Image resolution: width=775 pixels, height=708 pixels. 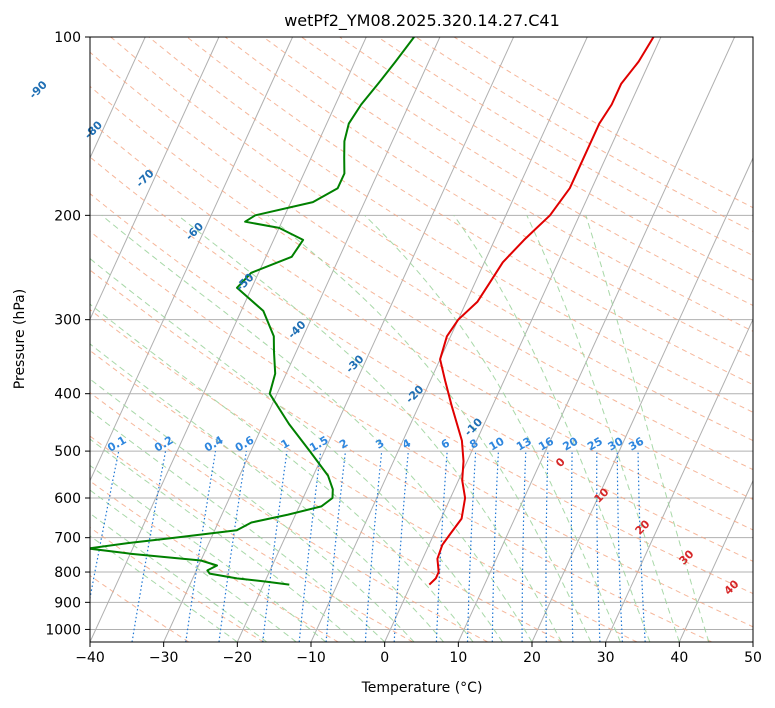 I want to click on dry-adiabat-label: -10, so click(x=473, y=426).